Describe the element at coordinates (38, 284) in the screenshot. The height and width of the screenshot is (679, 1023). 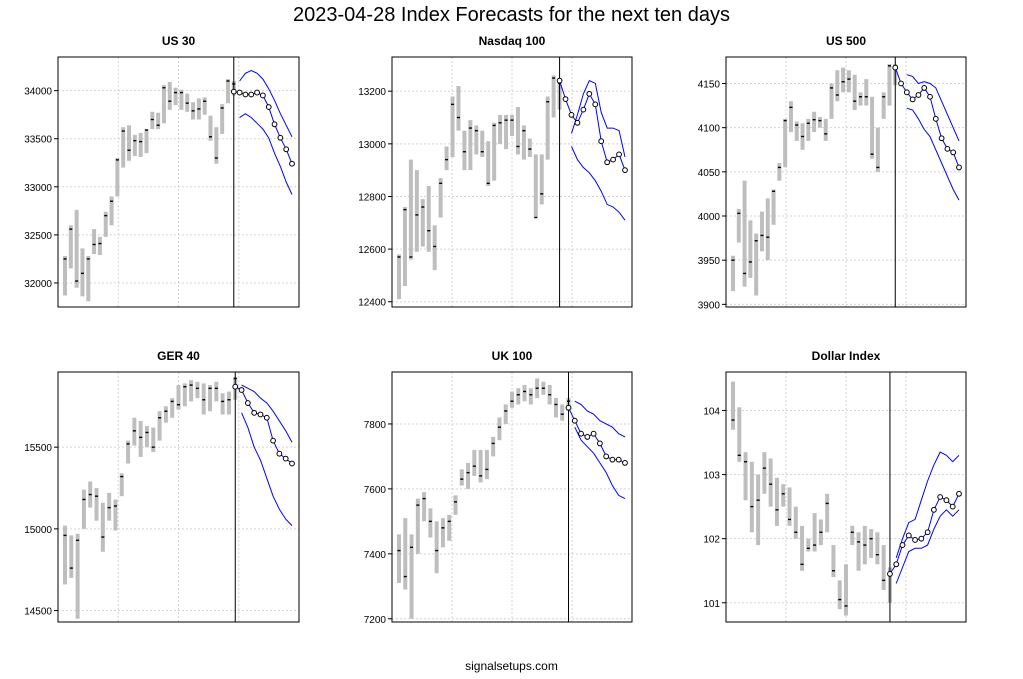
I see `y-tick-label: 32000` at that location.